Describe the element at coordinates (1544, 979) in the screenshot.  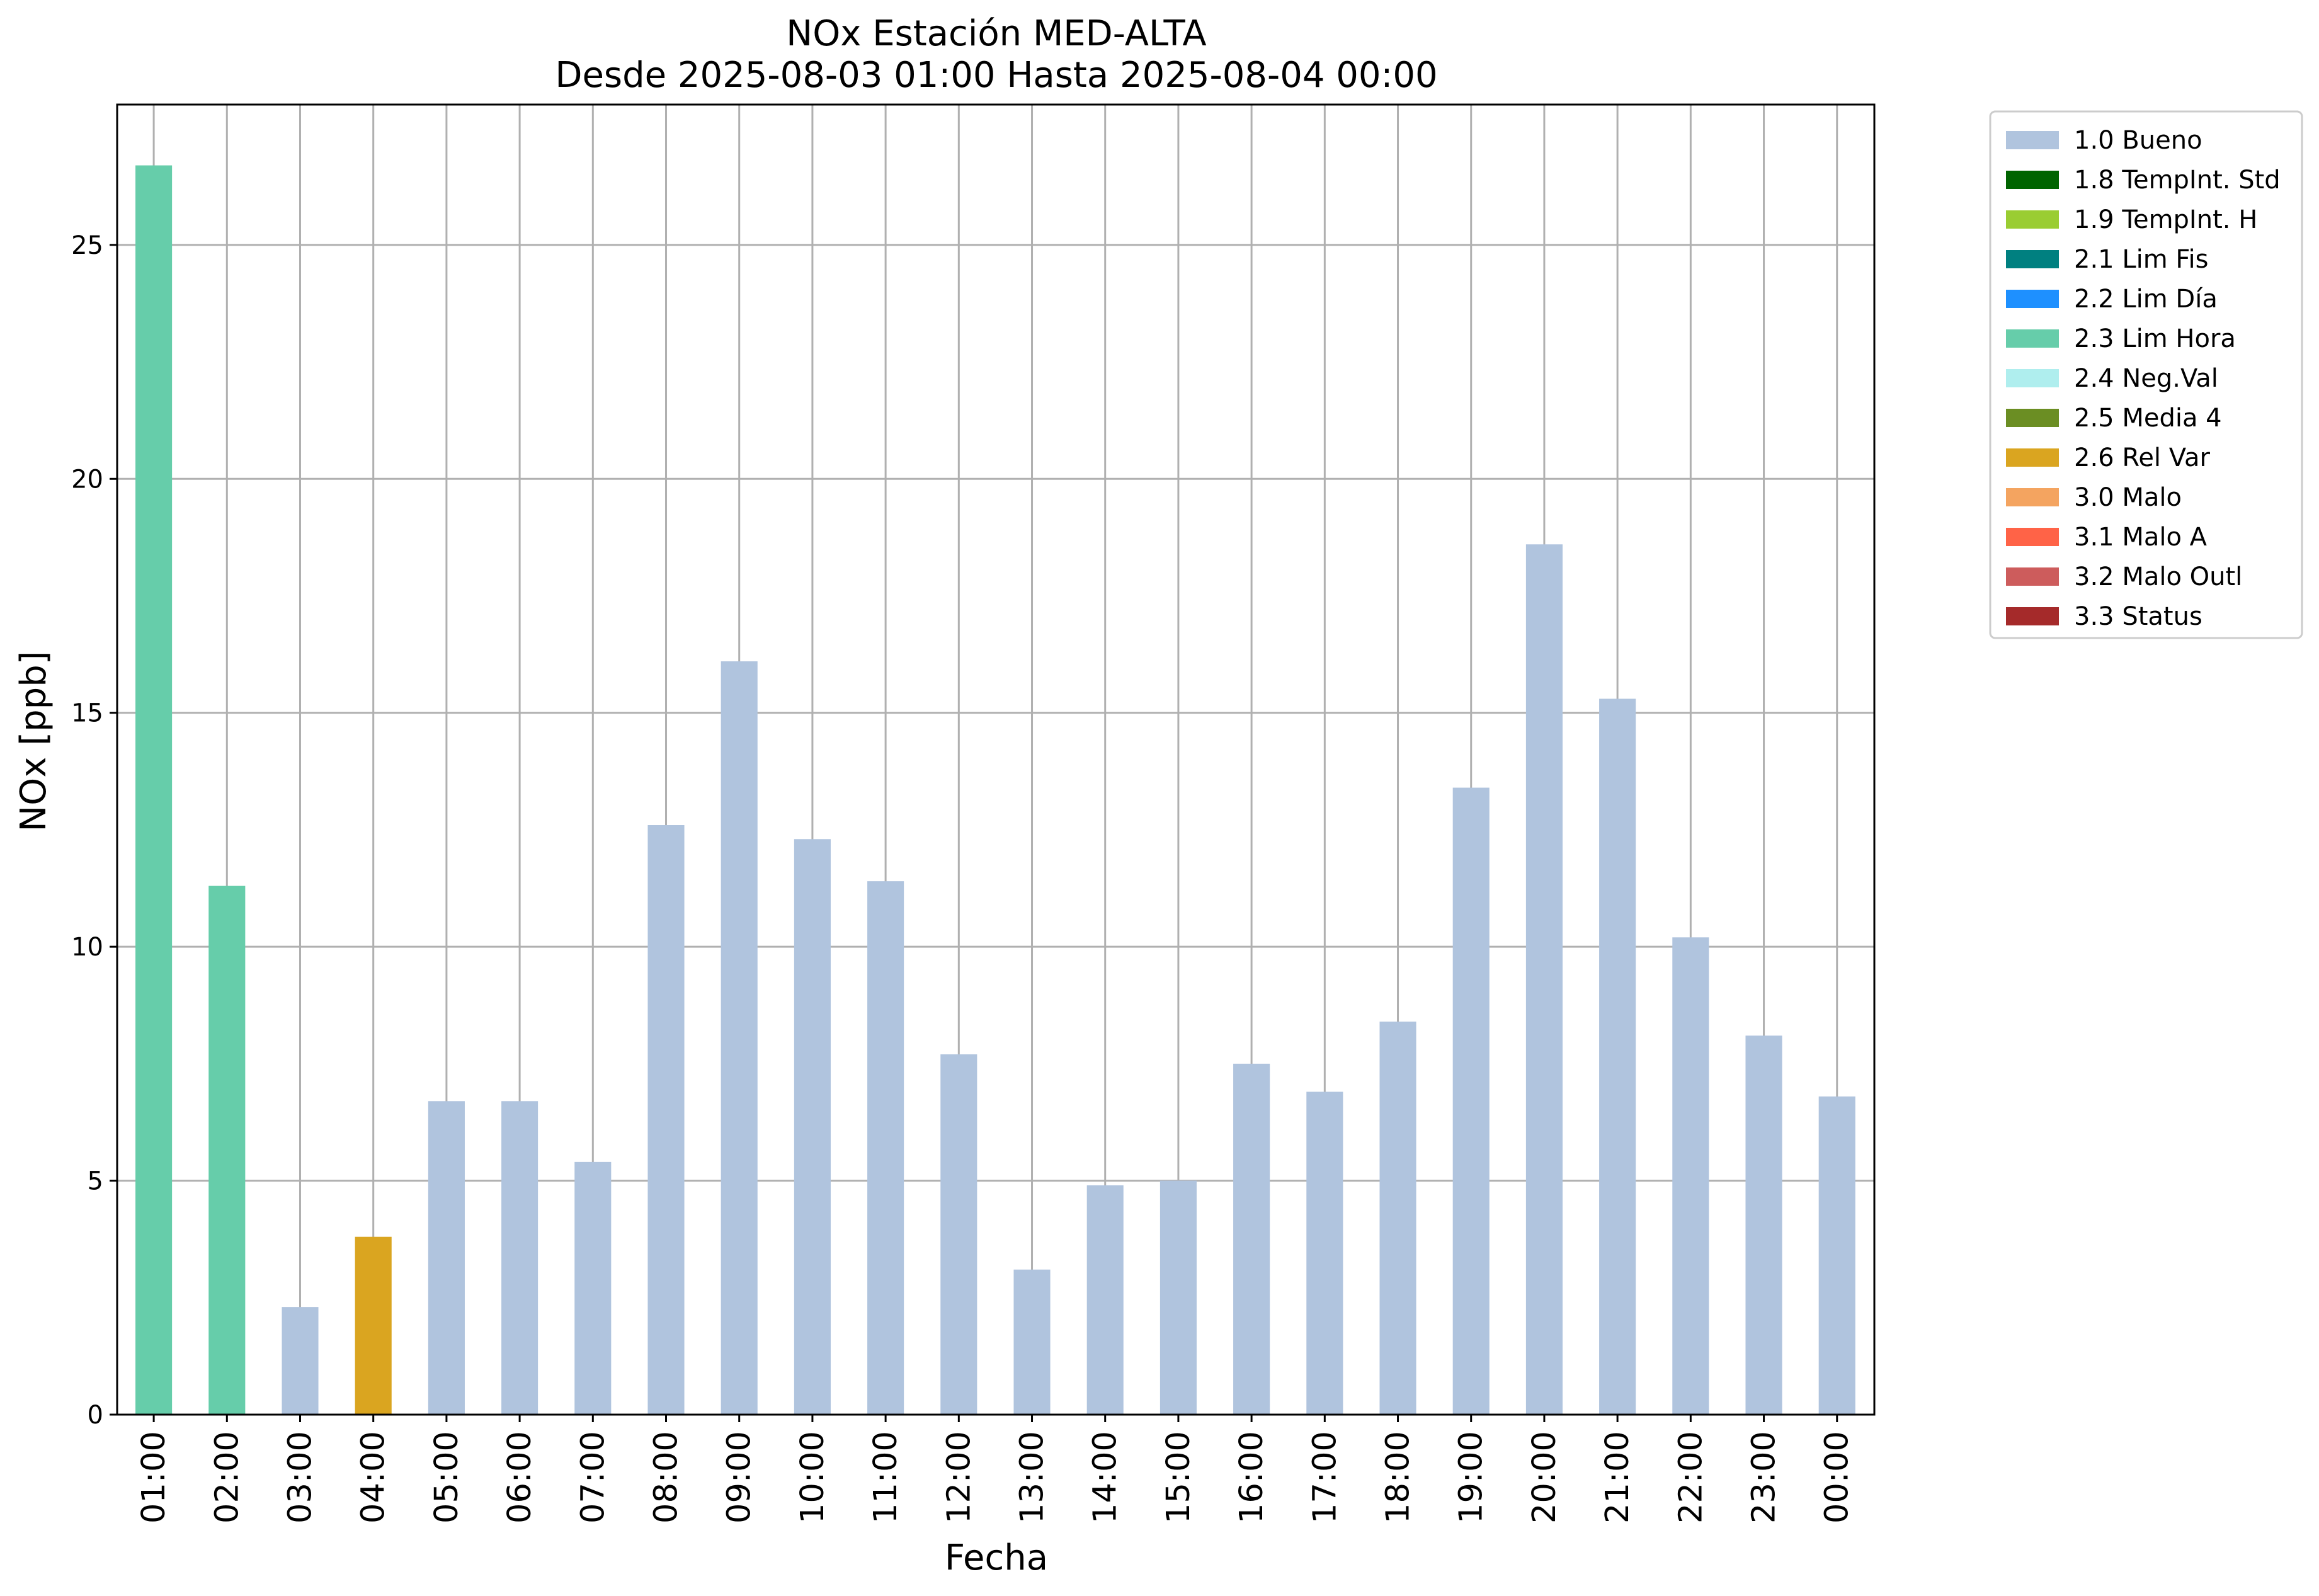
I see `bar-20:00` at that location.